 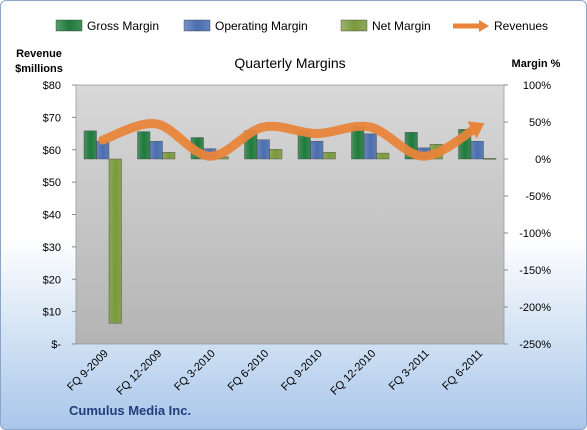 What do you see at coordinates (409, 370) in the screenshot?
I see `category-label: FQ 3-2011` at bounding box center [409, 370].